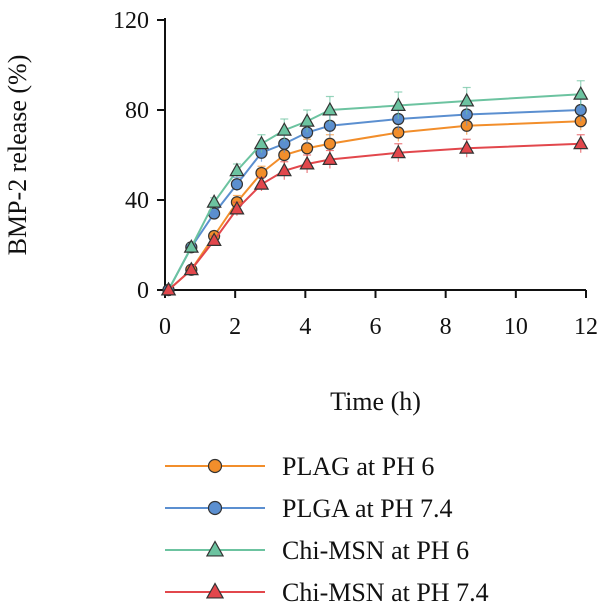  I want to click on x-tick-label: 2, so click(235, 327).